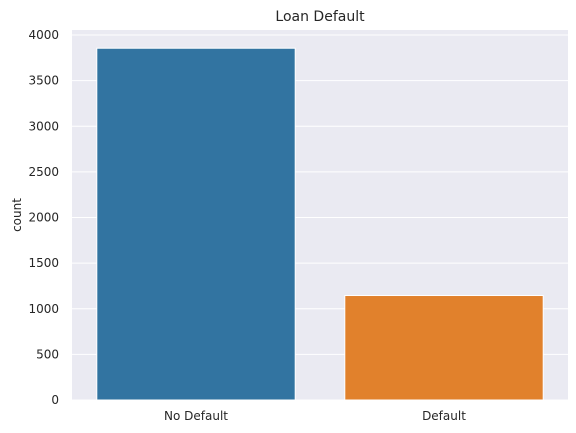 The image size is (576, 433). Describe the element at coordinates (196, 416) in the screenshot. I see `x-tick-label: No Default` at that location.